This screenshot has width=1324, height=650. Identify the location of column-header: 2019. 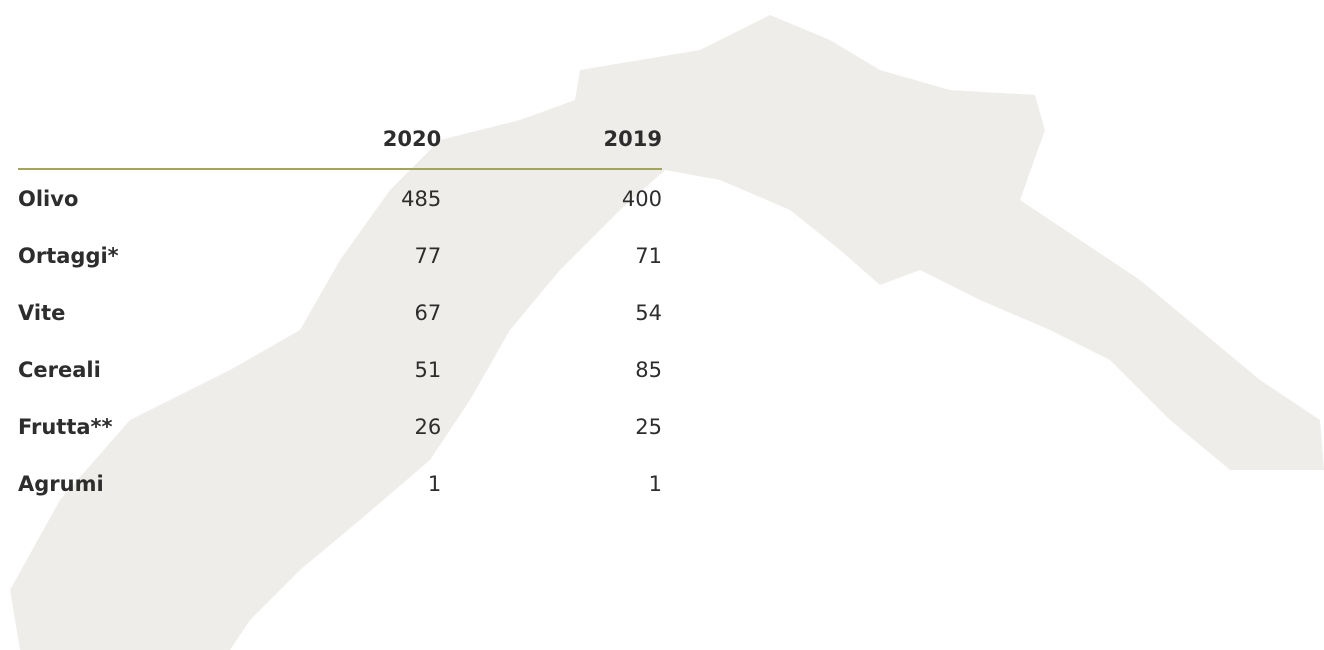
(551, 140).